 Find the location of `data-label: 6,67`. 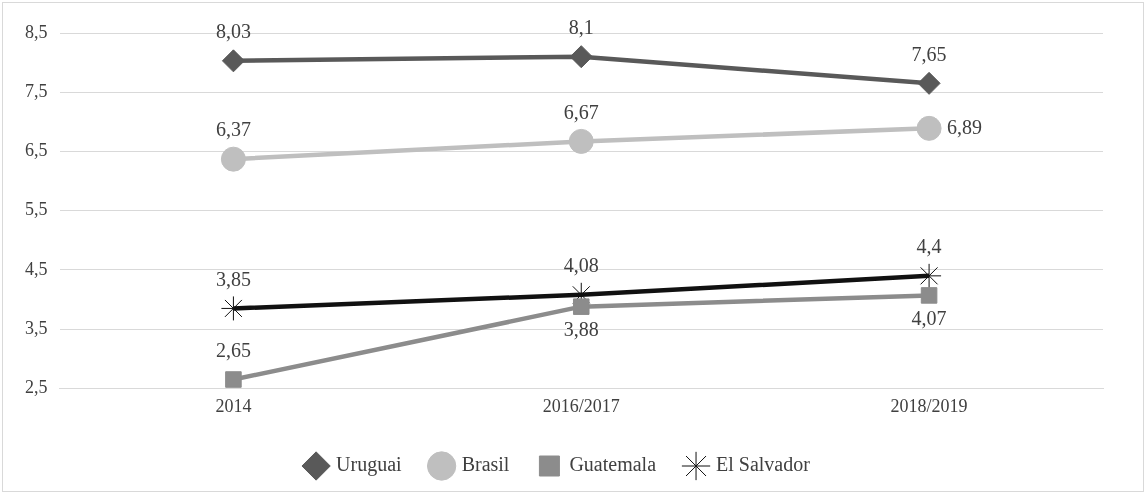

data-label: 6,67 is located at coordinates (581, 111).